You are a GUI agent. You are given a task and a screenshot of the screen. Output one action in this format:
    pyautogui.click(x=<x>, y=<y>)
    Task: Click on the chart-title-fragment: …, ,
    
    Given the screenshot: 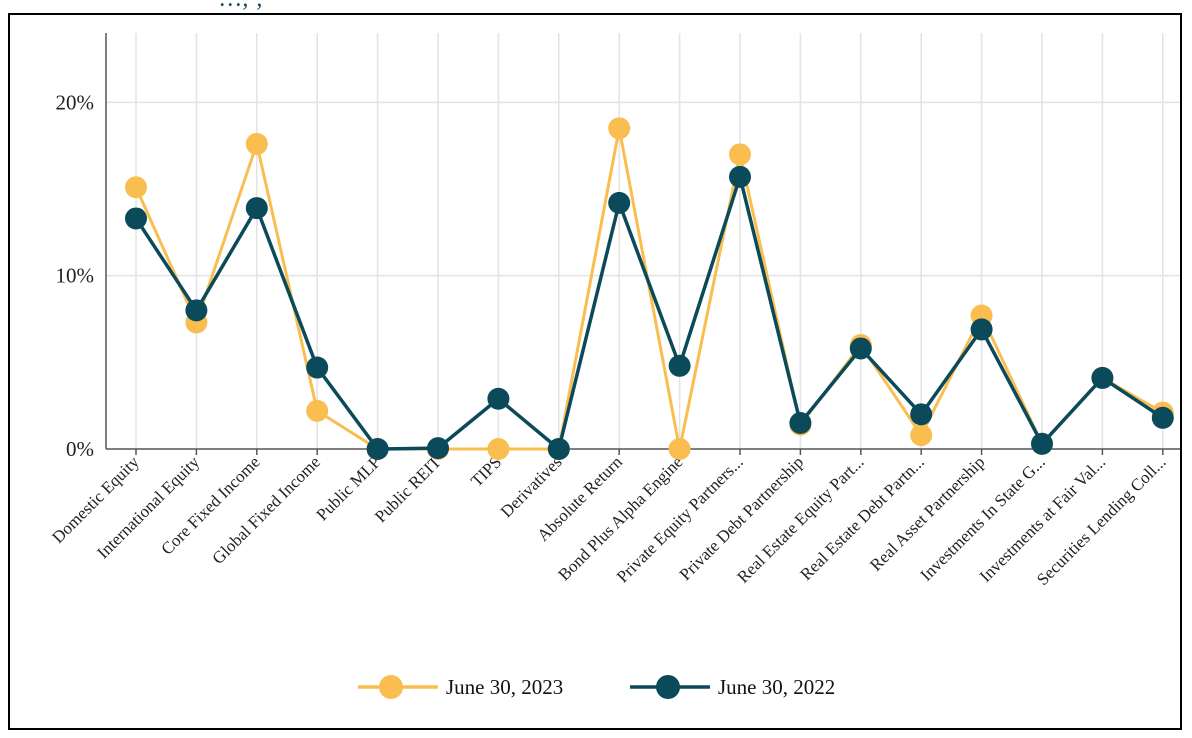 What is the action you would take?
    pyautogui.click(x=596, y=7)
    